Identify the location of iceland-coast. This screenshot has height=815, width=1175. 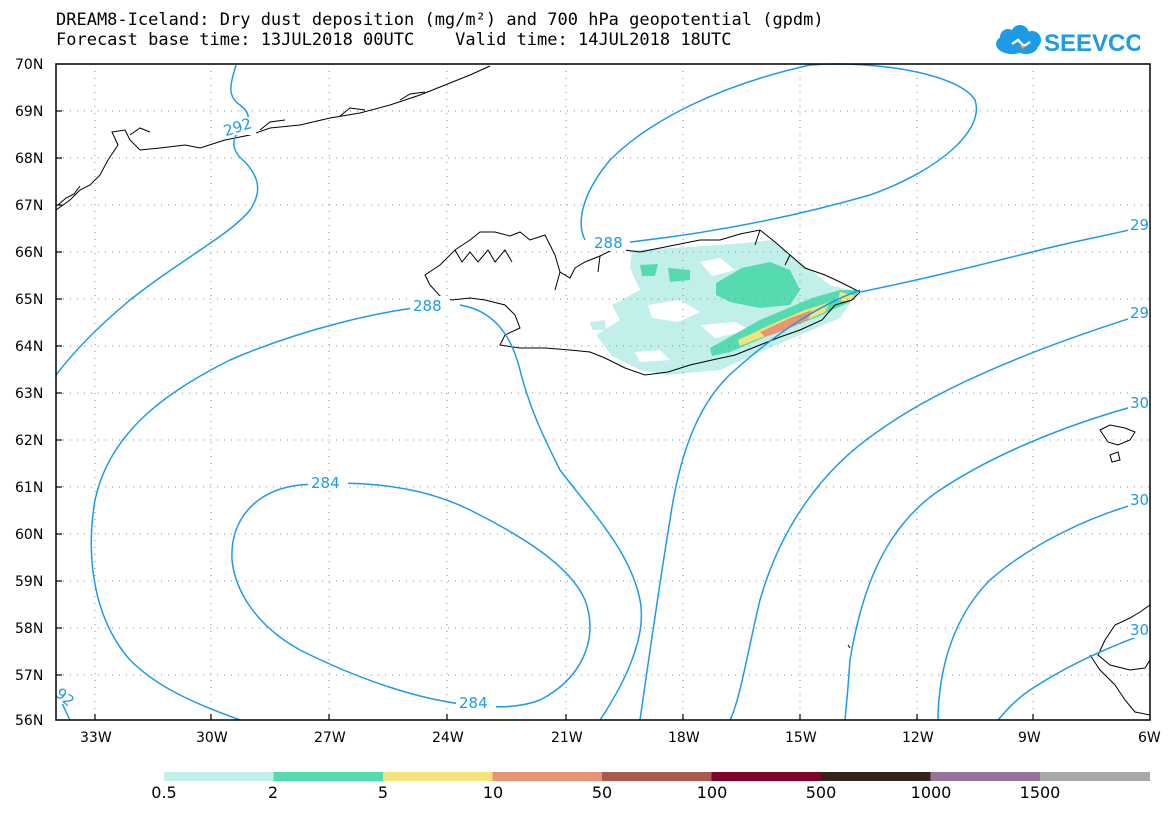
(642, 302).